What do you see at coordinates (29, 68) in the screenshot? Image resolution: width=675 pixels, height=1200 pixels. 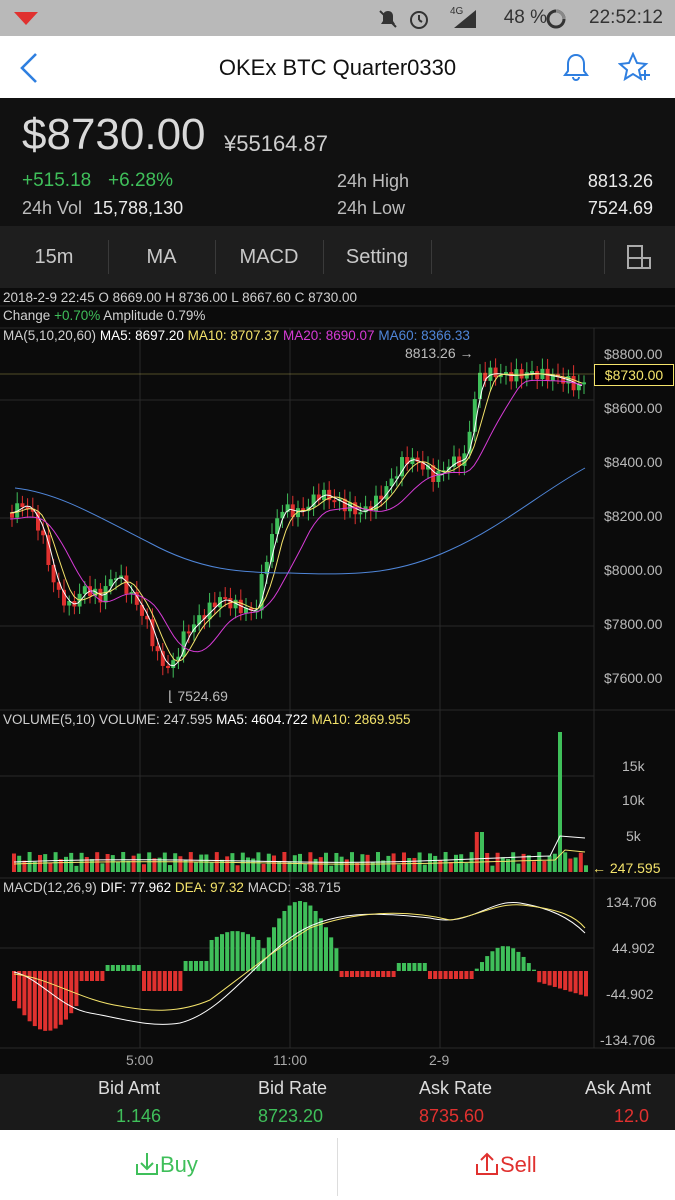 I see `back-icon` at bounding box center [29, 68].